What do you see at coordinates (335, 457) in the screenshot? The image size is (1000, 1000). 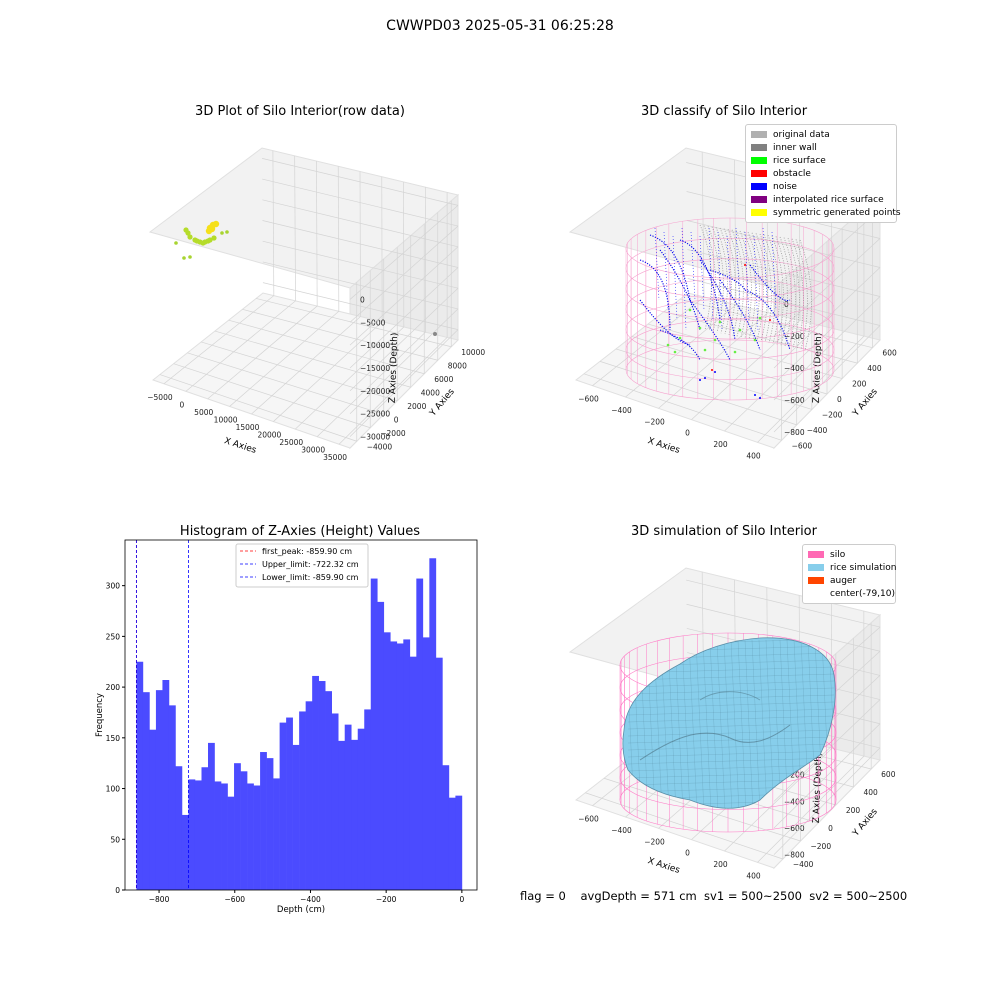 I see `x-tick-label: 35000` at bounding box center [335, 457].